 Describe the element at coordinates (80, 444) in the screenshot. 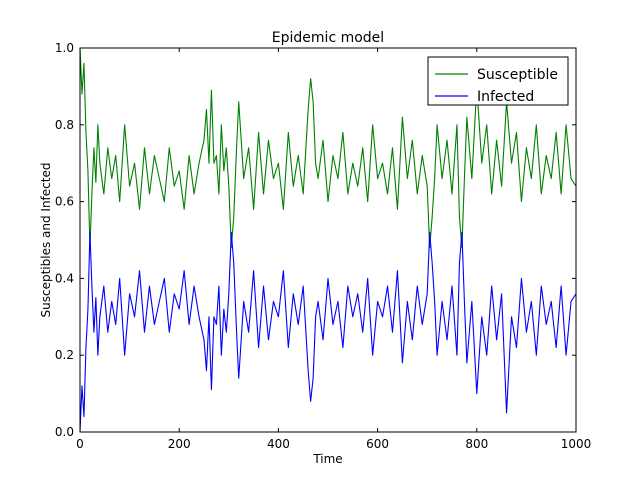

I see `x-tick-label: 0` at that location.